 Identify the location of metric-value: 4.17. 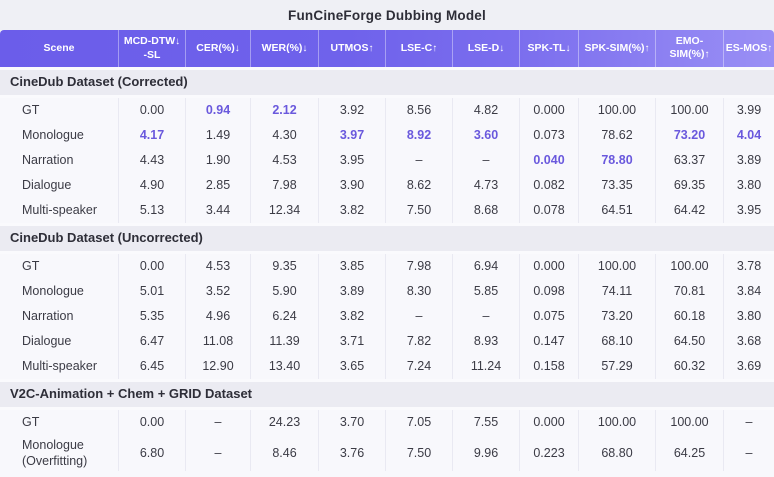
(151, 135).